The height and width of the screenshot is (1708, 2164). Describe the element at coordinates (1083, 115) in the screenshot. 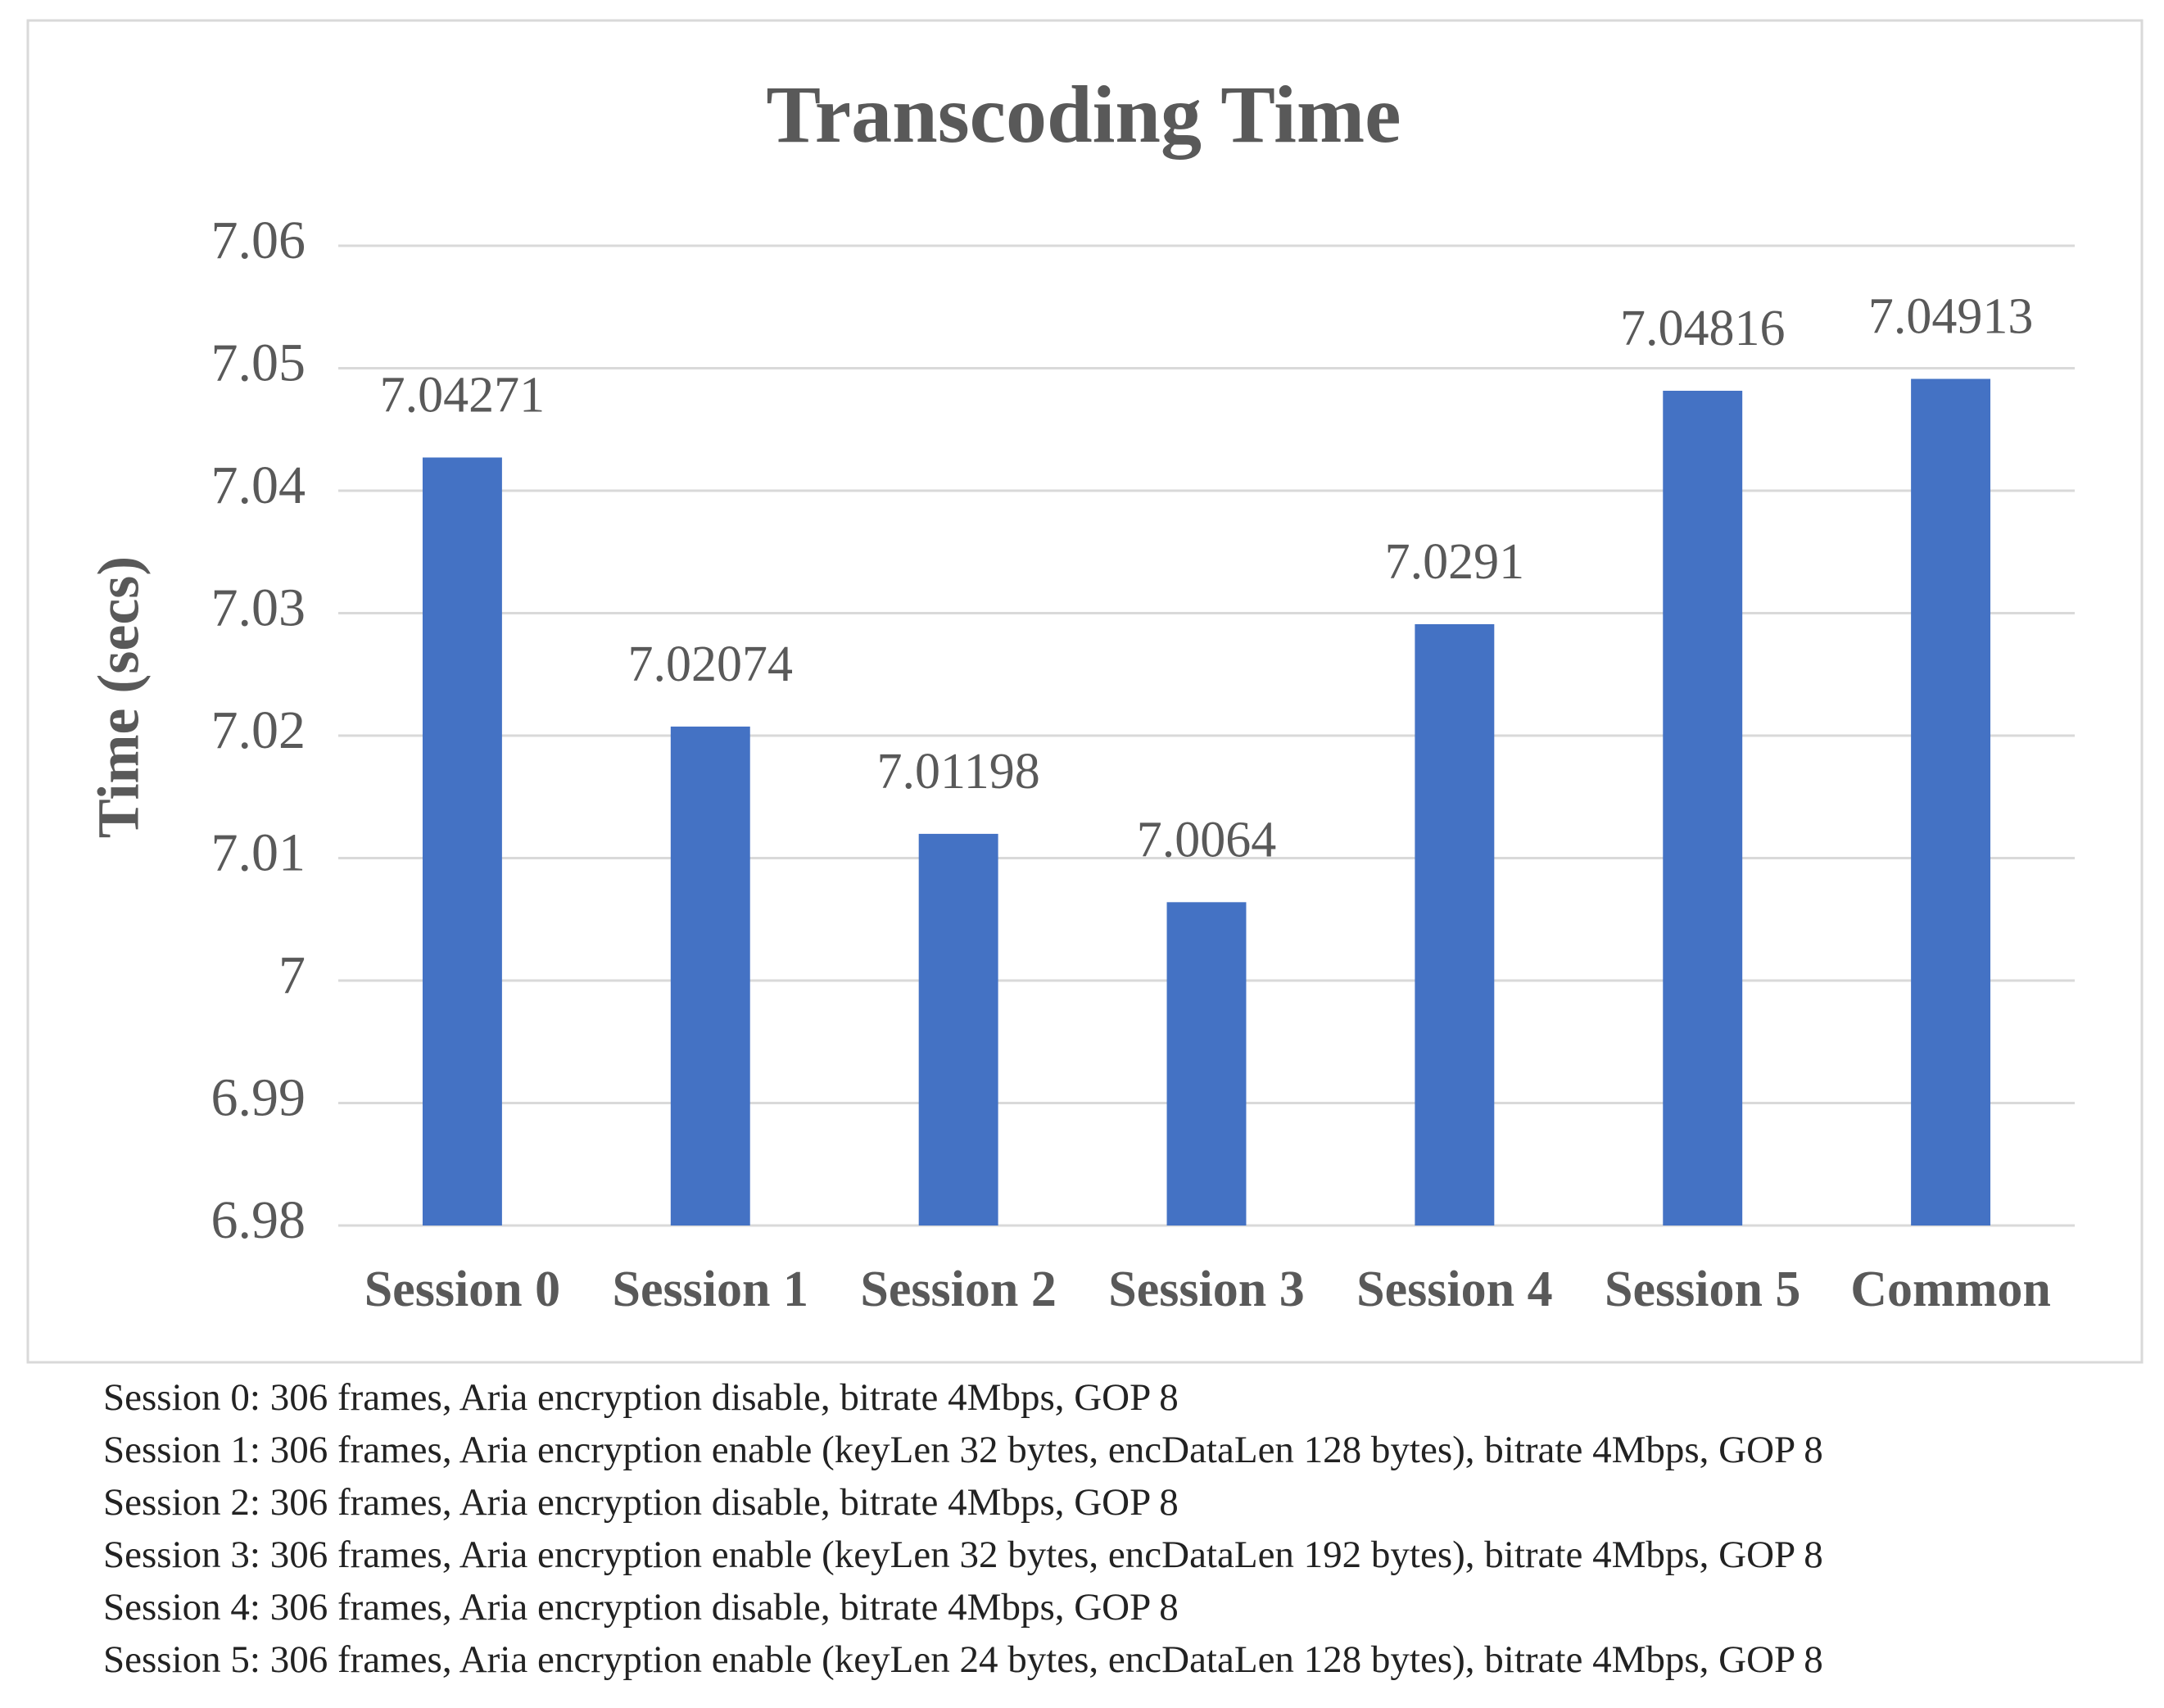

I see `chart-title: Transcoding Time` at that location.